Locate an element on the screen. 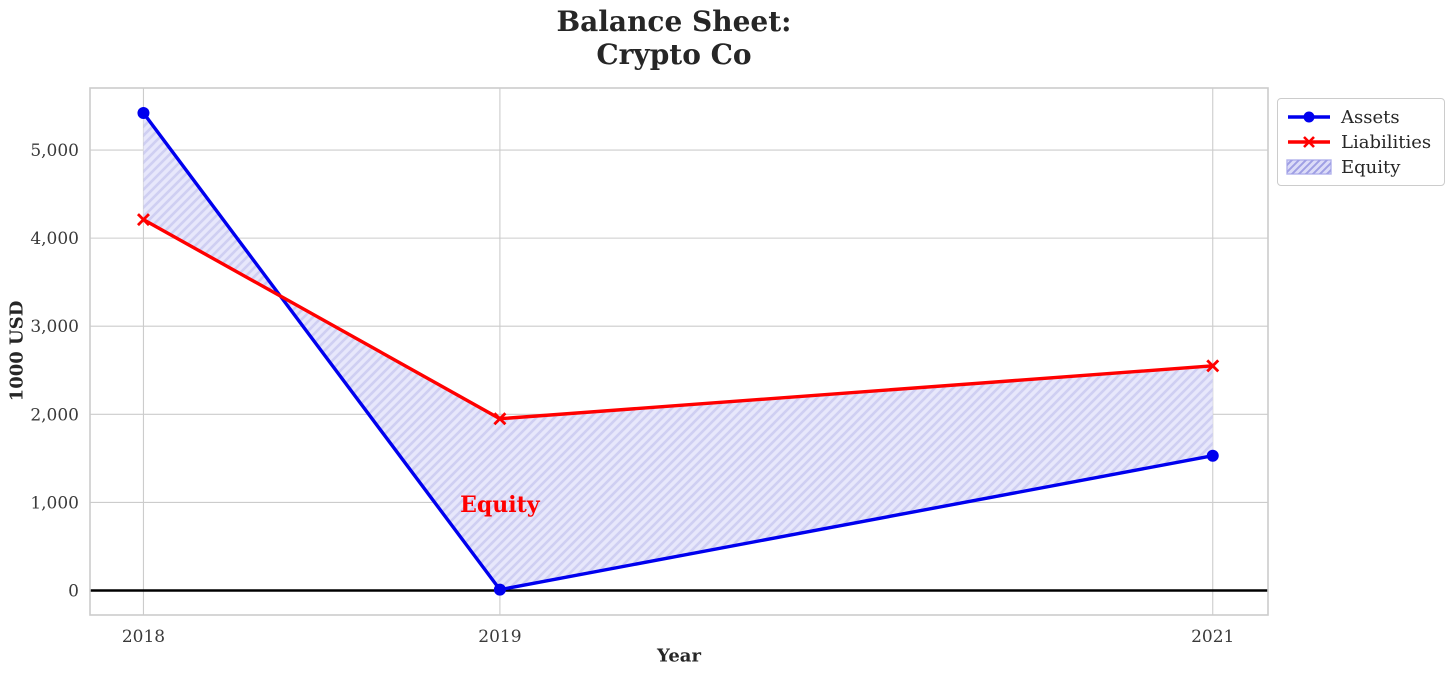 Image resolution: width=1454 pixels, height=676 pixels. svg-text: 3,000 is located at coordinates (54, 327).